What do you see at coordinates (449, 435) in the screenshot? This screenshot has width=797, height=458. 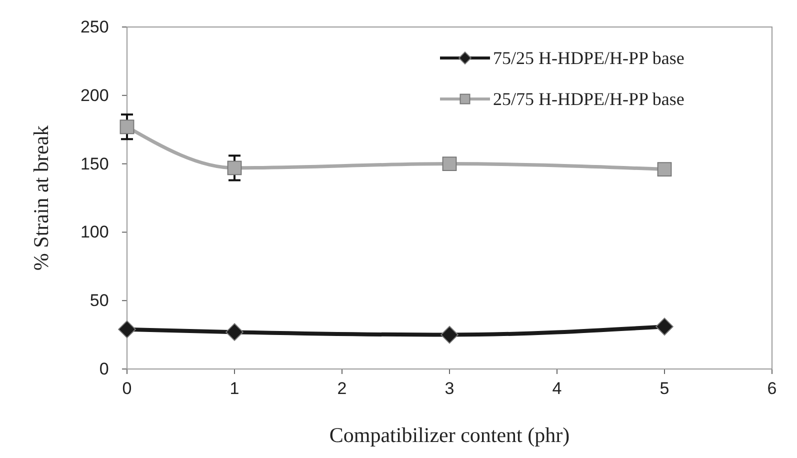 I see `x-axis-title: Compatibilizer content (phr)` at bounding box center [449, 435].